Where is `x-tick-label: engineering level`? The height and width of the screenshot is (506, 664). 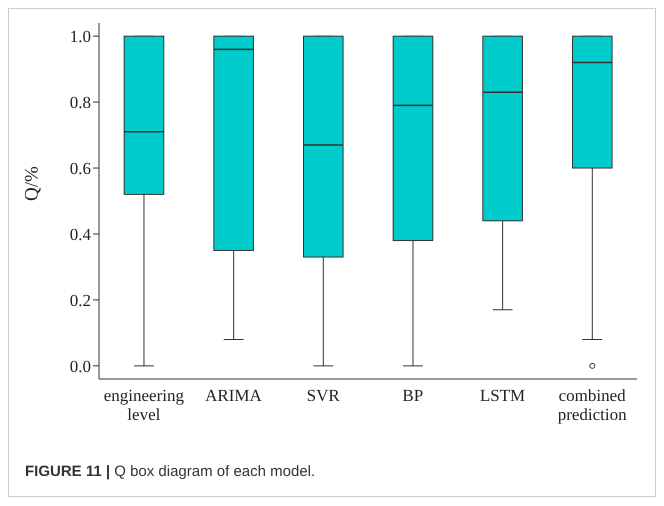
x-tick-label: engineering level is located at coordinates (144, 405).